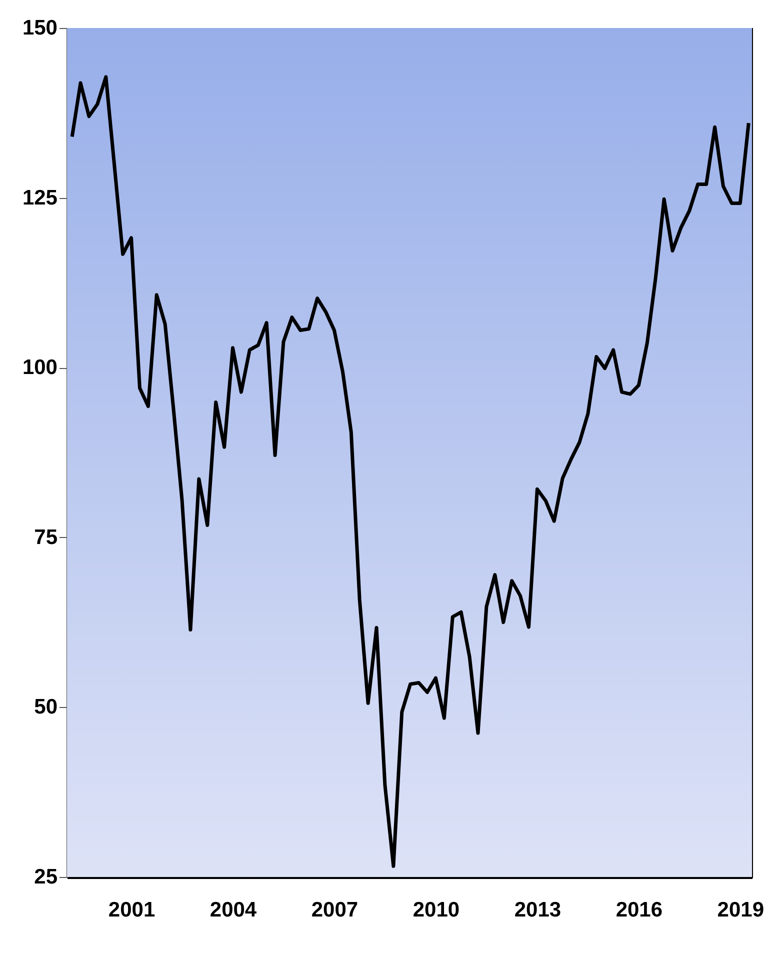 This screenshot has height=959, width=780. Describe the element at coordinates (46, 707) in the screenshot. I see `y-tick-label: 50` at that location.